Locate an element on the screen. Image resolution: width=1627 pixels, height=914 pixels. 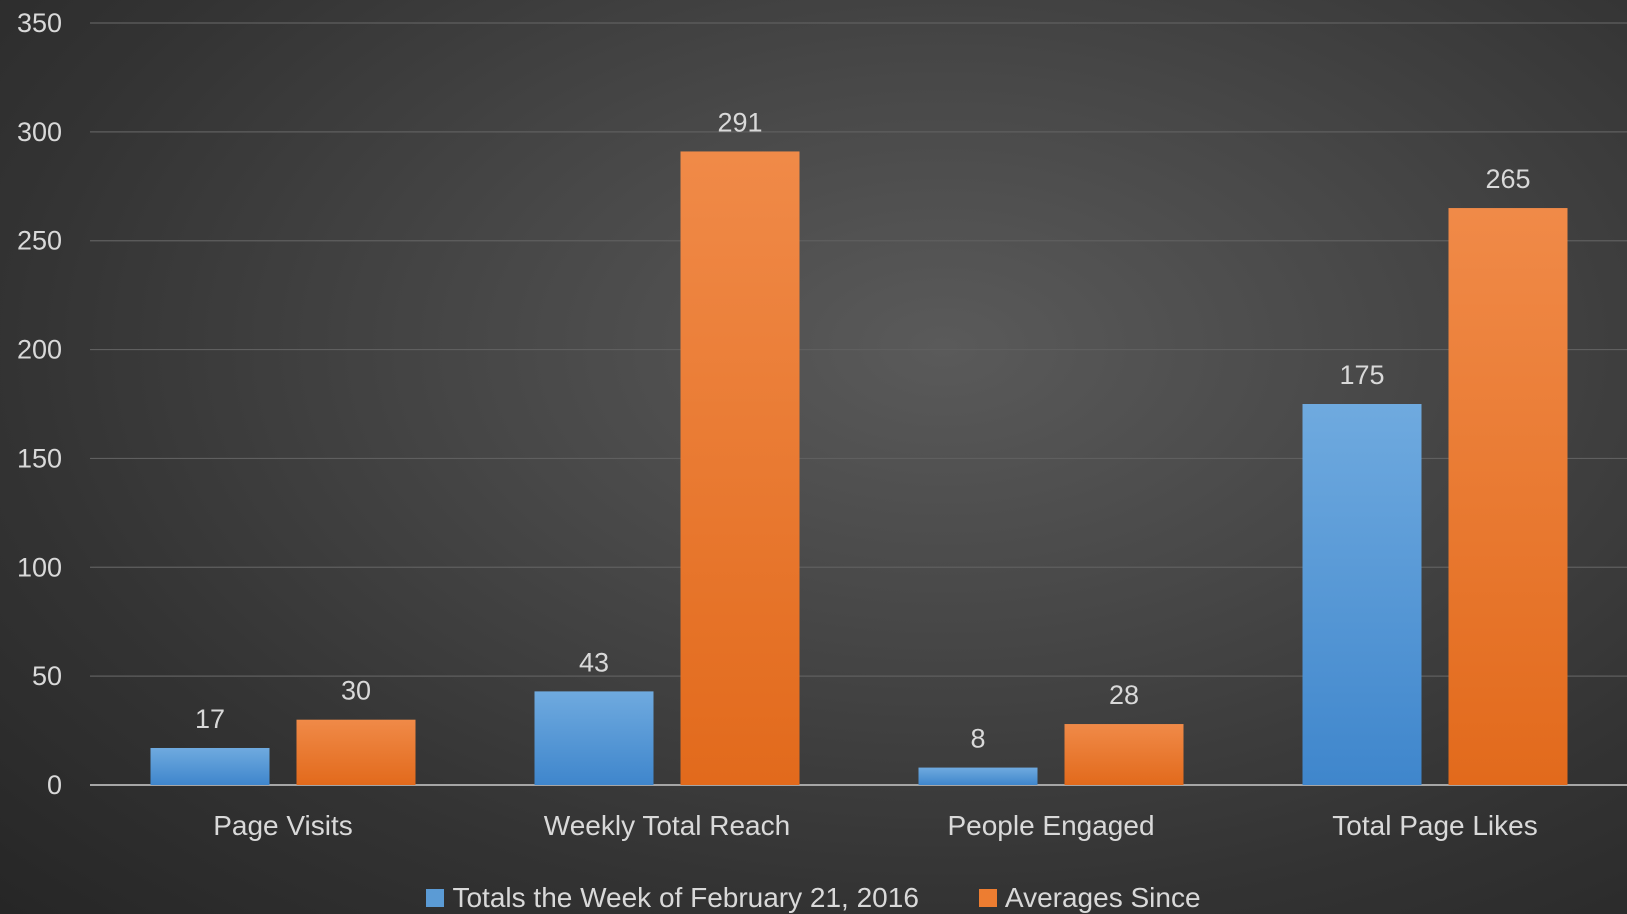
data-label: 17 is located at coordinates (210, 719).